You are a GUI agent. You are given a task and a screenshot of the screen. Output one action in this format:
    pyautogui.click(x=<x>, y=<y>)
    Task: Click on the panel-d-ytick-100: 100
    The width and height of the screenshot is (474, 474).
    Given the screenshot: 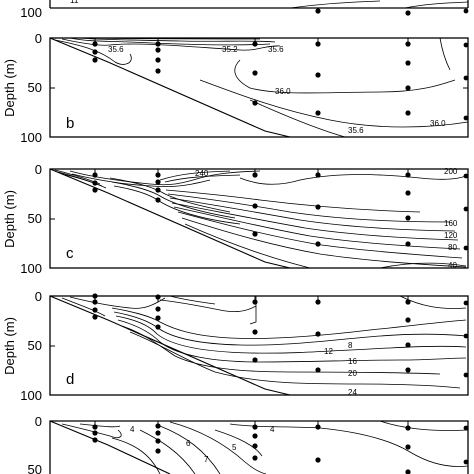 What is the action you would take?
    pyautogui.click(x=31, y=395)
    